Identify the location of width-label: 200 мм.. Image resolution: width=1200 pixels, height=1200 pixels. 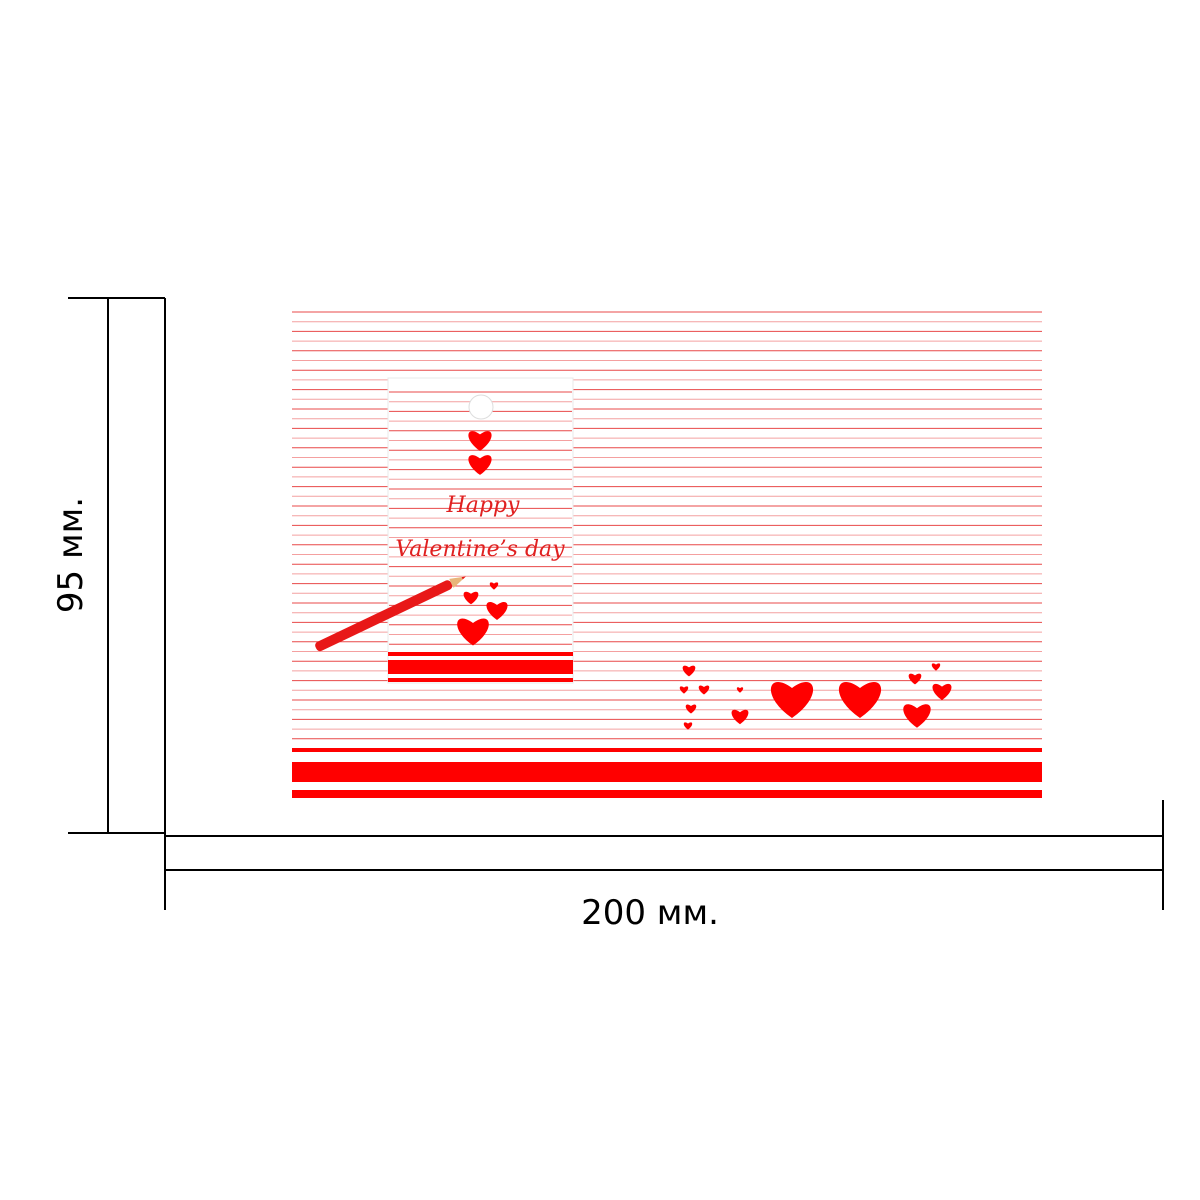
(650, 913).